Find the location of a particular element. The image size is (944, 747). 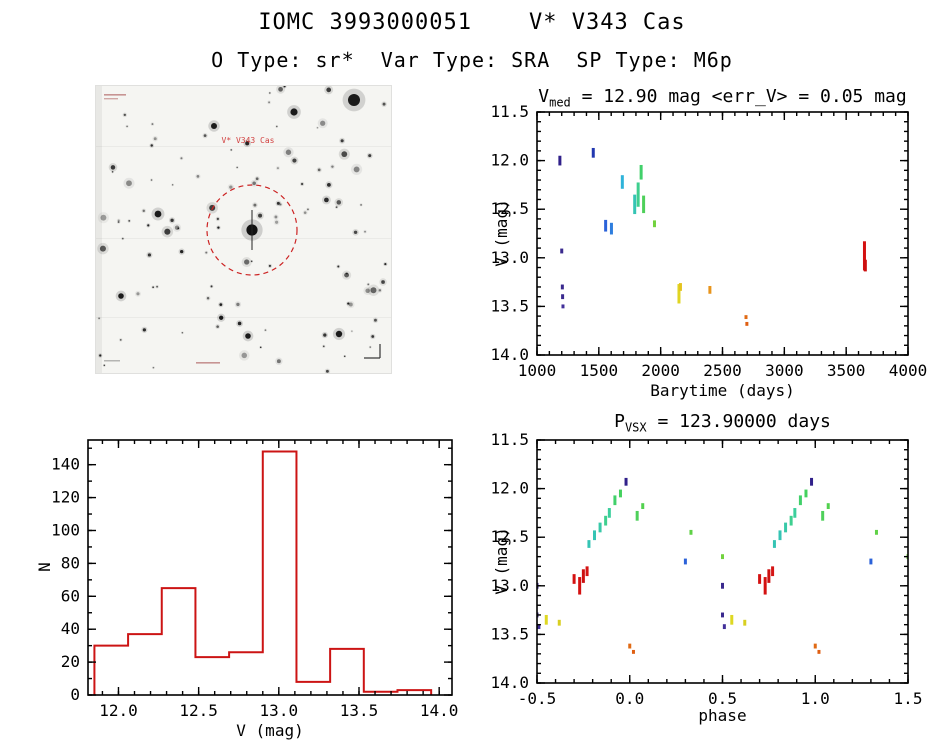

svg-text: 1500 is located at coordinates (599, 370).